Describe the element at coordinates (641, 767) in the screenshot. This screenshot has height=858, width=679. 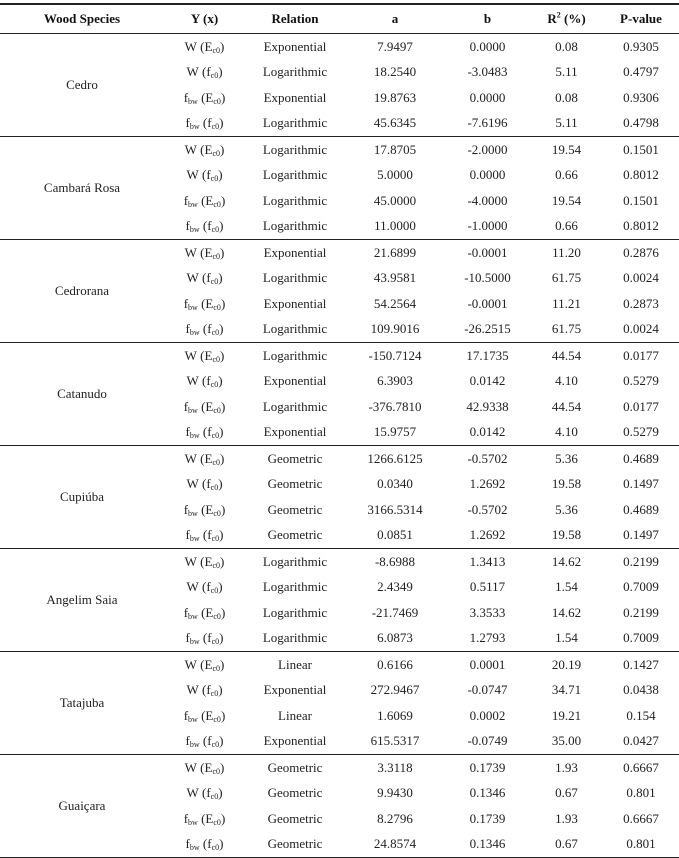
I see `p-value-cell: 0.6667` at that location.